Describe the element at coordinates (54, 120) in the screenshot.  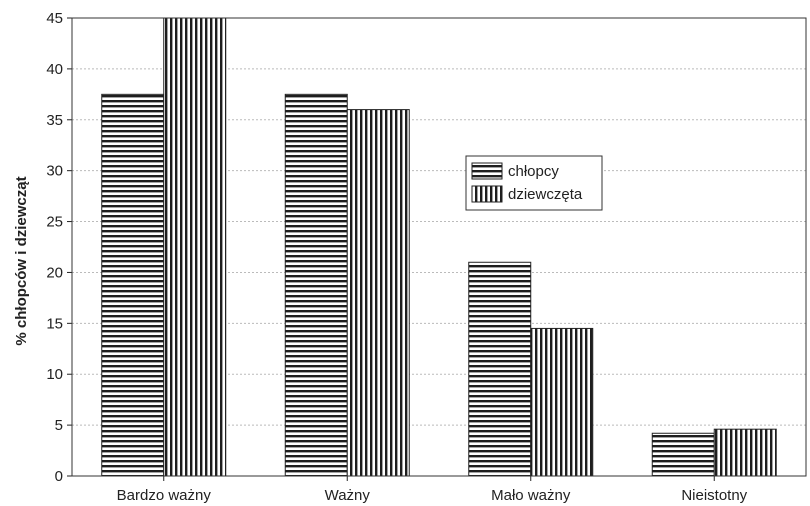
I see `y-tick-label: 35` at that location.